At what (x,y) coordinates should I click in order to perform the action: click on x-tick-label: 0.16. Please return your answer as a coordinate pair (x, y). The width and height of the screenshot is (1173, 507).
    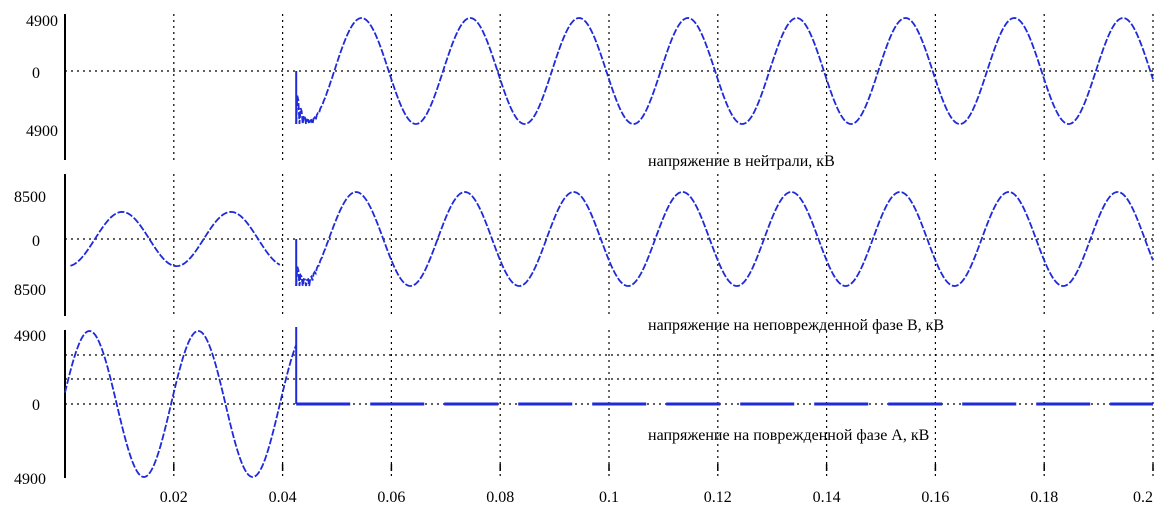
    Looking at the image, I should click on (935, 497).